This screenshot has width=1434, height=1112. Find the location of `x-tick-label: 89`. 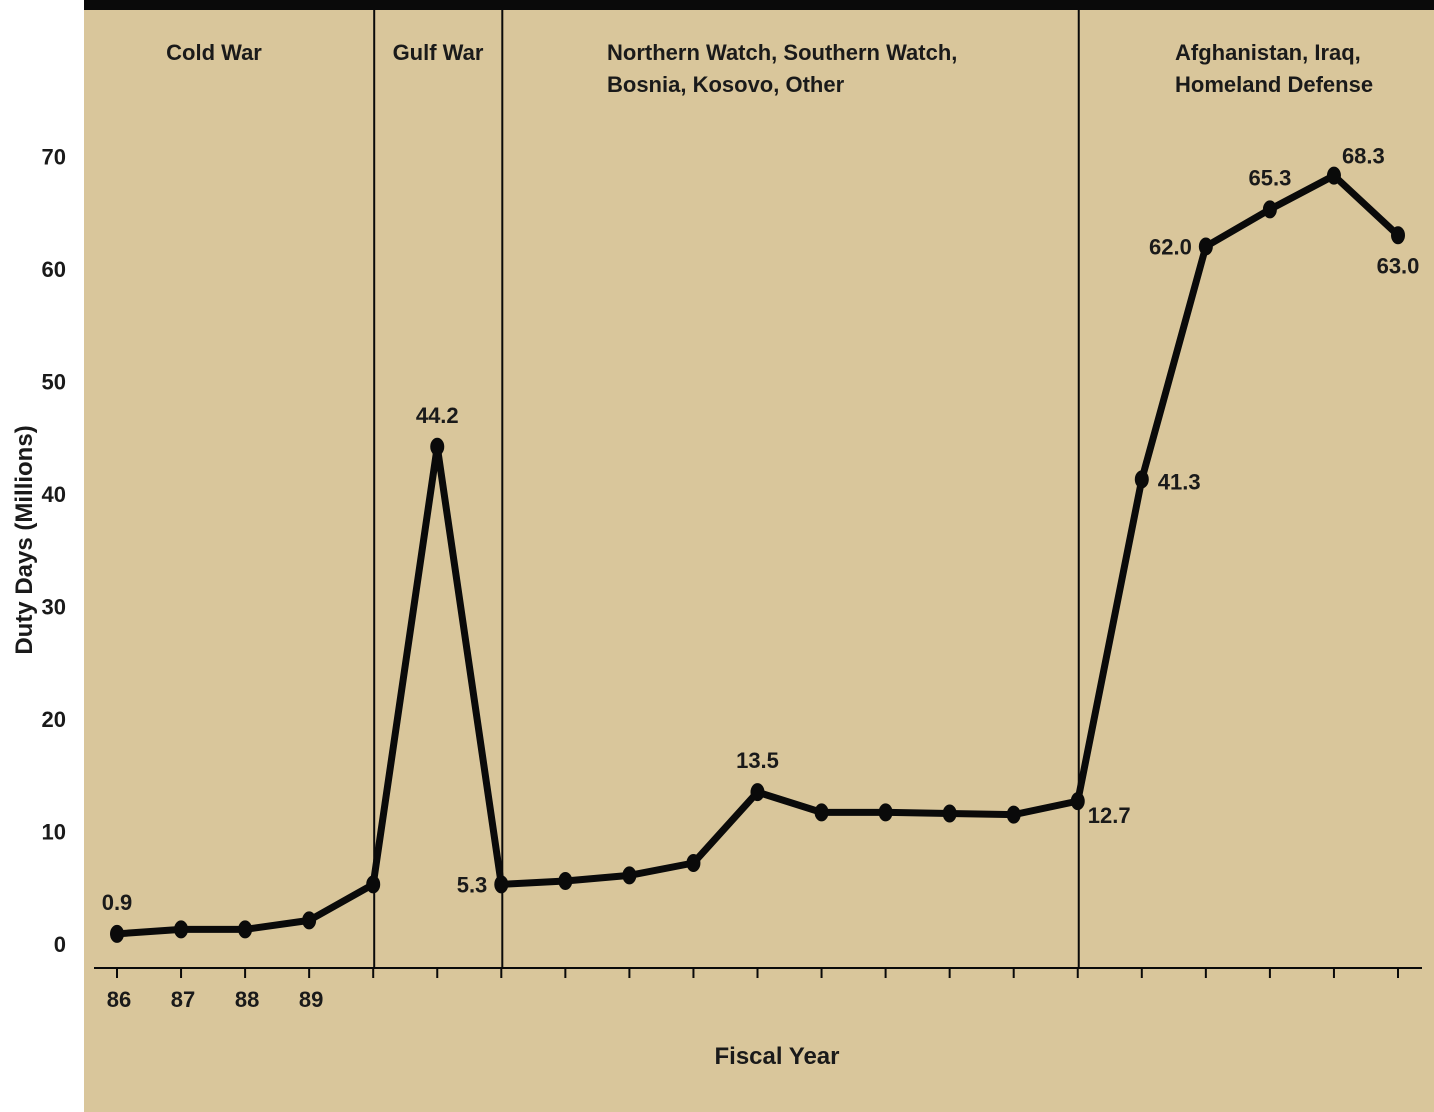

x-tick-label: 89 is located at coordinates (311, 999).